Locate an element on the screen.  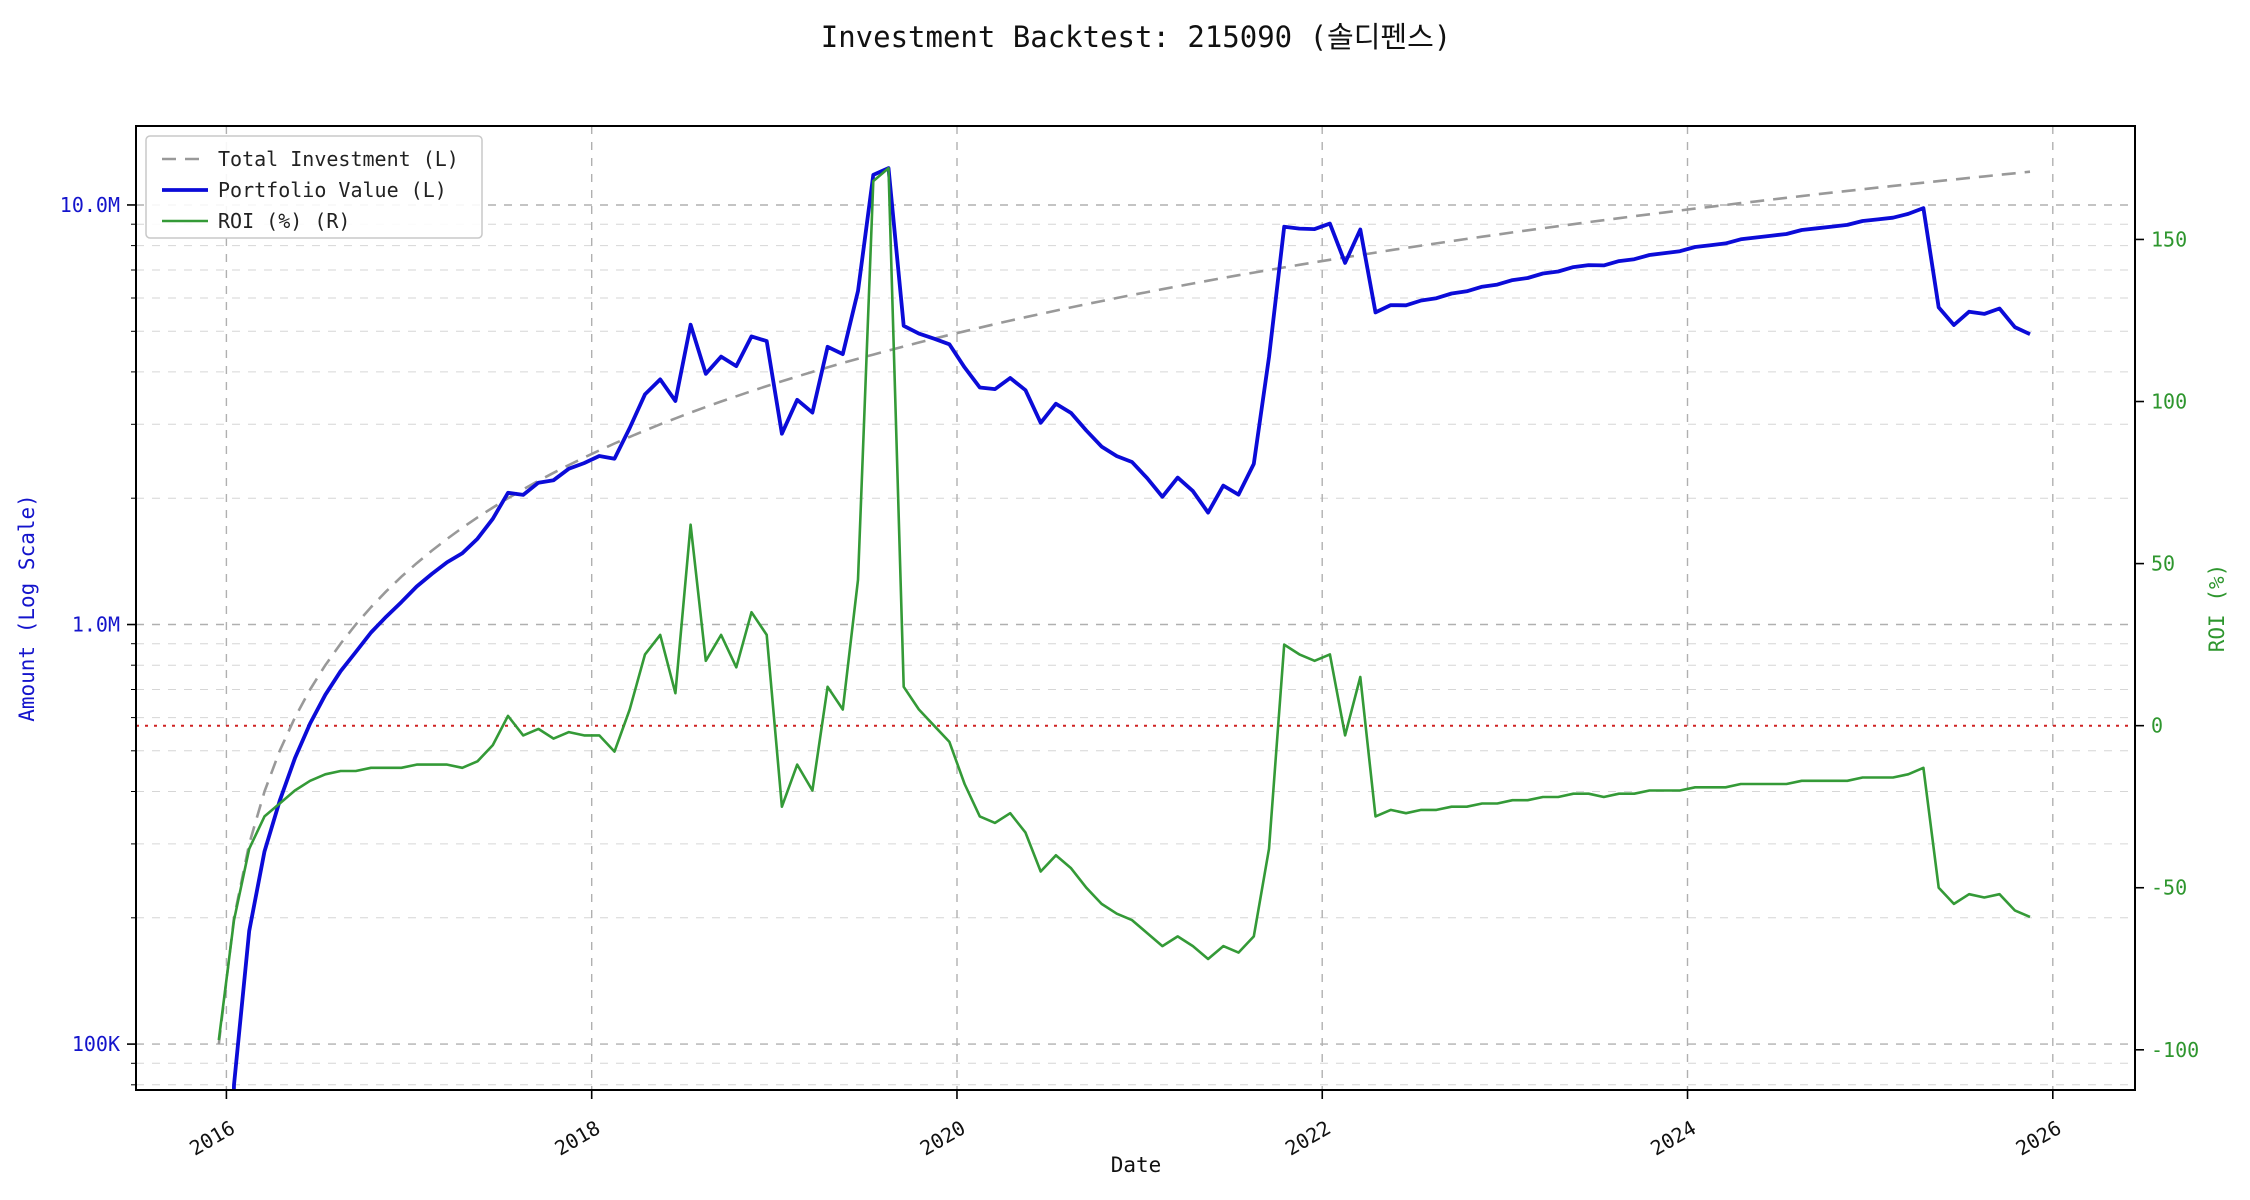
right-tick-label: 0 is located at coordinates (2157, 726).